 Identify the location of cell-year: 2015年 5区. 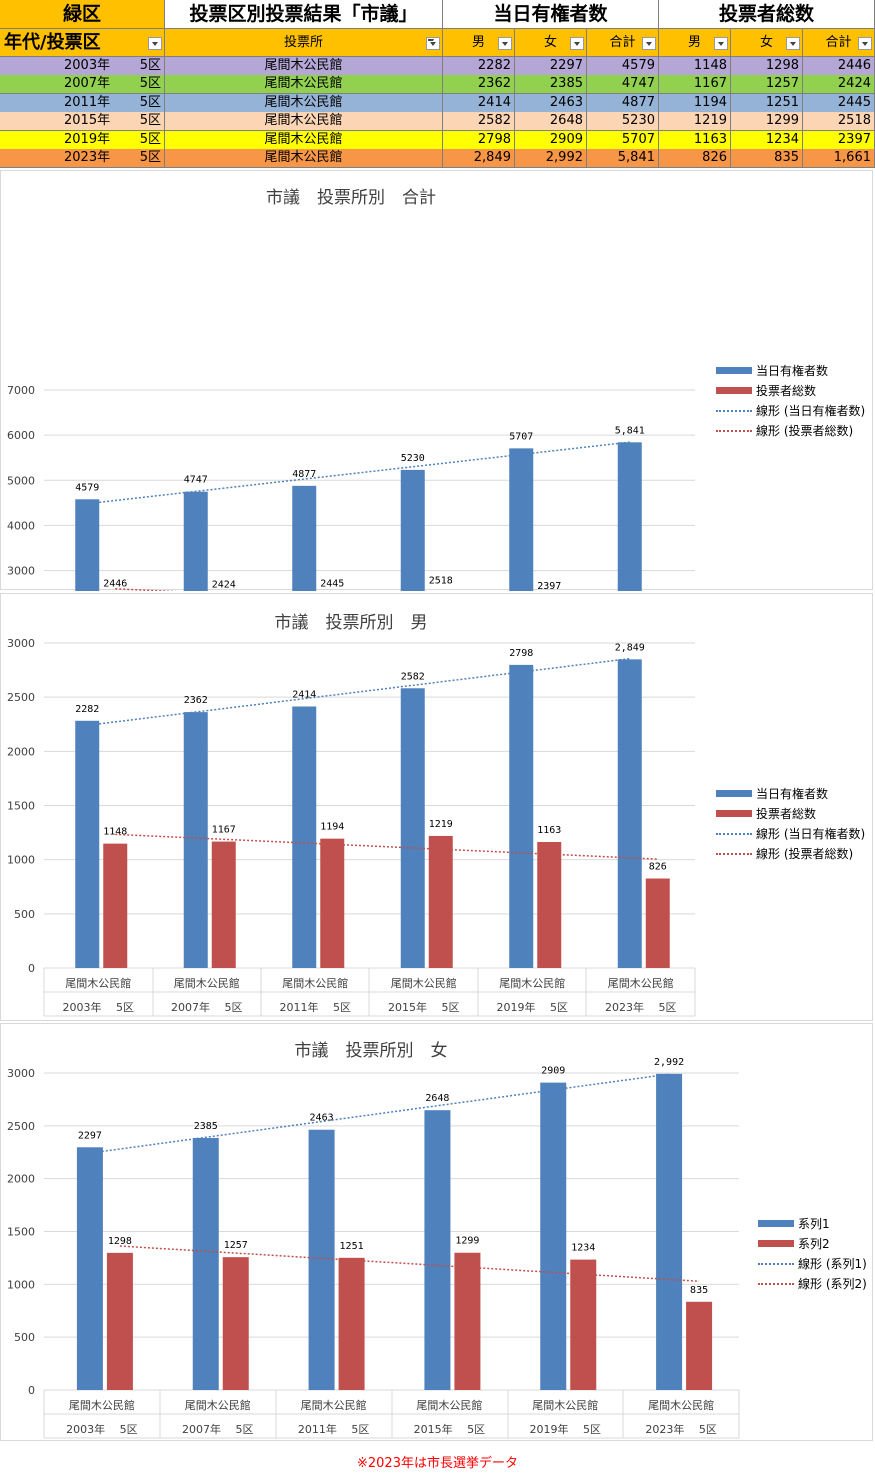
(82, 122).